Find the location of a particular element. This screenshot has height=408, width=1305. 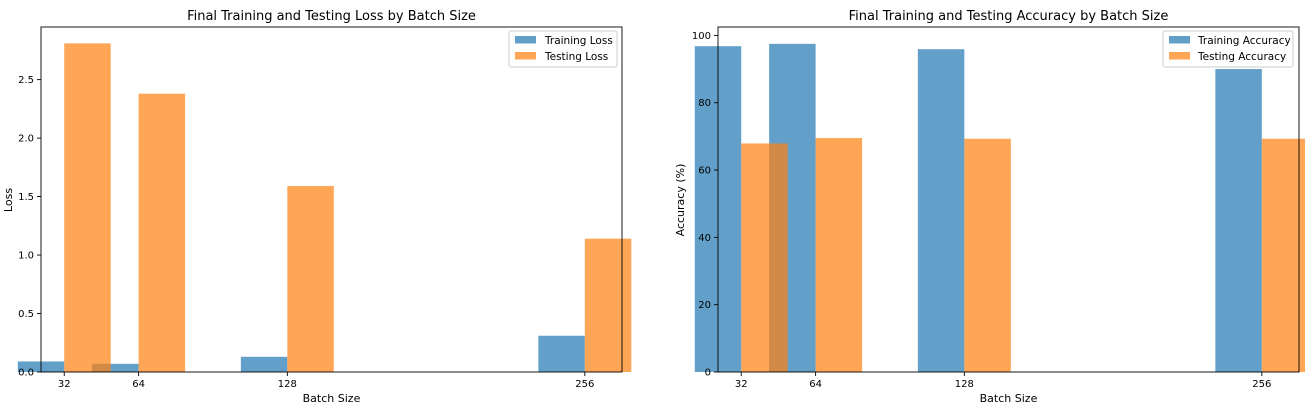

legend-swatch-training-accuracy is located at coordinates (1179, 40).